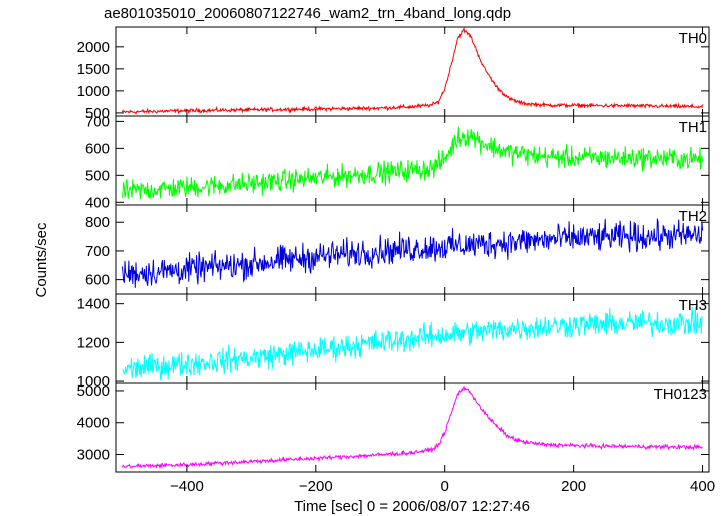  I want to click on y-tick-label: 800, so click(97, 222).